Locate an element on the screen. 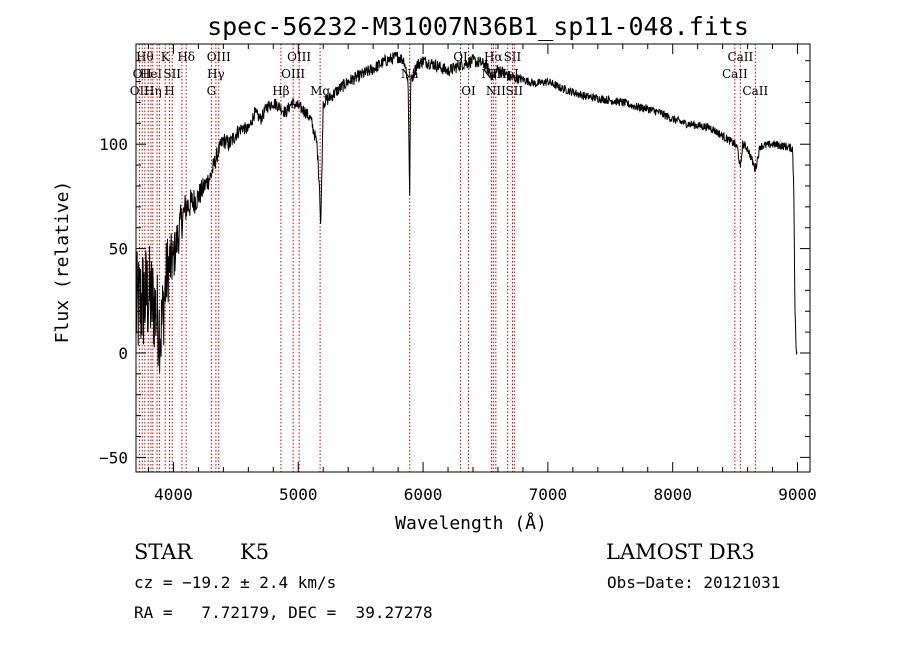 The height and width of the screenshot is (649, 900). chart-title: spec-56232-M31007N36B1_sp11-048.fits is located at coordinates (478, 26).